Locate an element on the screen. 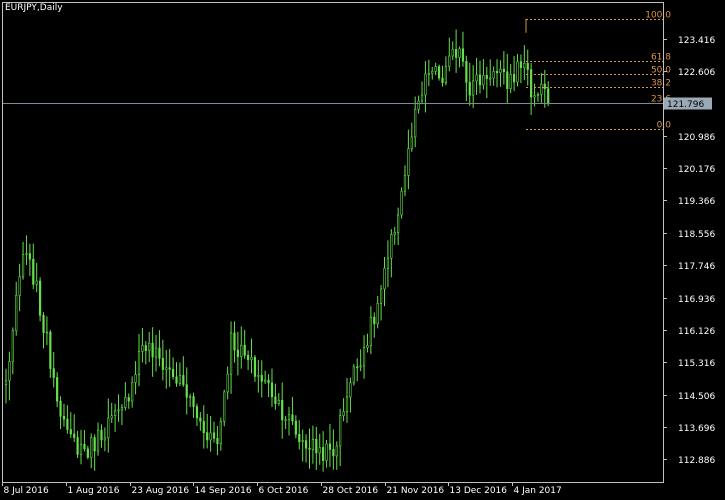  x-tick-label: 13 Dec 2016 is located at coordinates (479, 491).